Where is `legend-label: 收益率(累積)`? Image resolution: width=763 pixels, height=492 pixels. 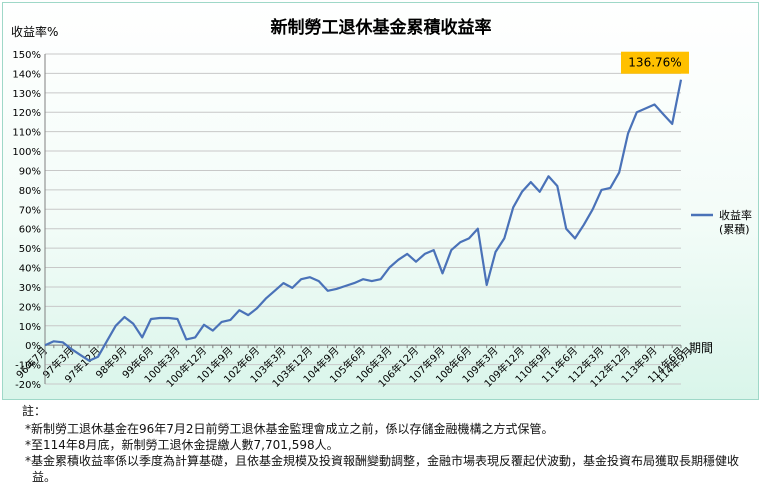
legend-label: 收益率(累積) is located at coordinates (735, 222).